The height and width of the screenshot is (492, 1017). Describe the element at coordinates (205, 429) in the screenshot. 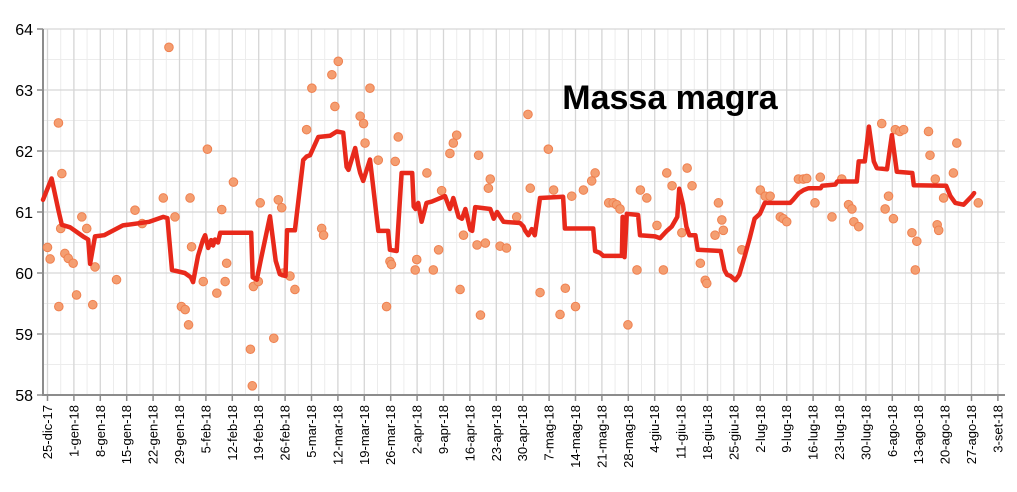

I see `x-axis-label: 5-feb-18` at that location.